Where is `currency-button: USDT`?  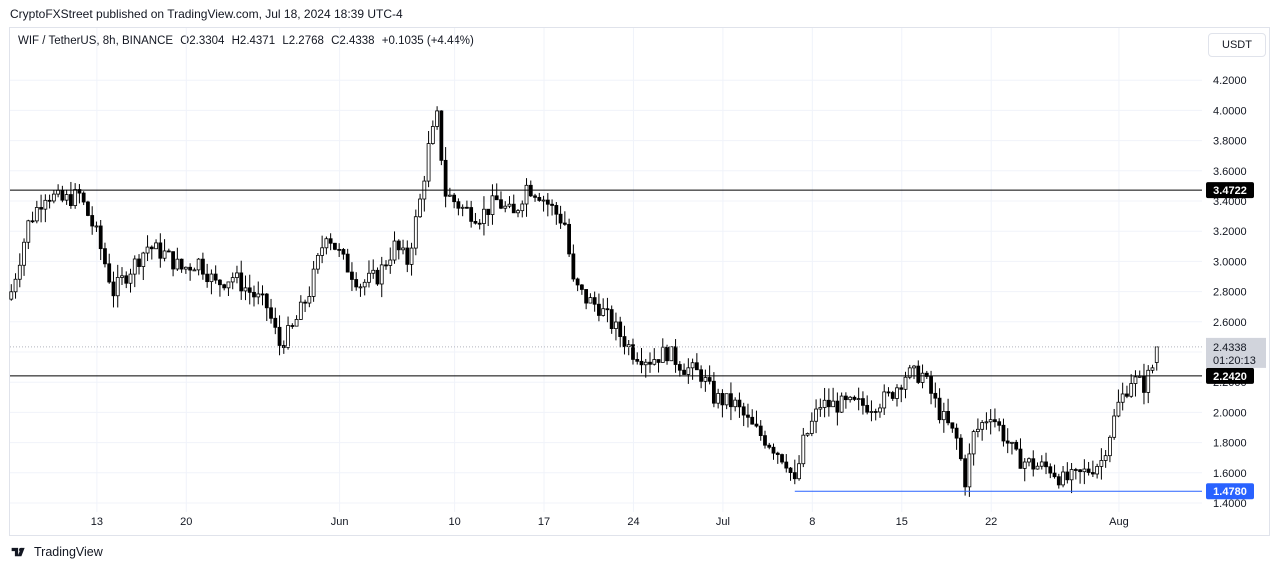
currency-button: USDT is located at coordinates (1237, 45).